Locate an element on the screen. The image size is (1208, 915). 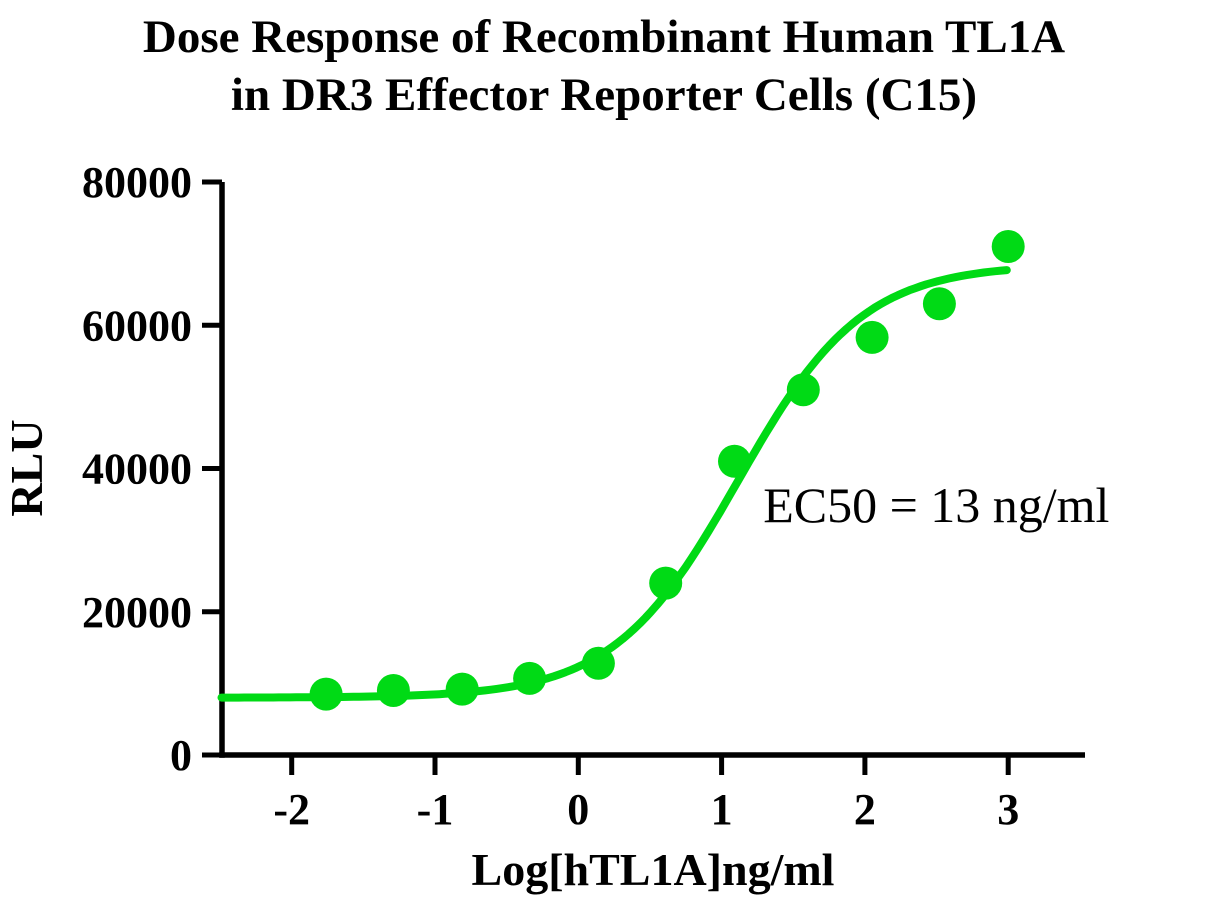
y-tick-labels: 0 20000 40000 60000 80000 is located at coordinates (137, 469).